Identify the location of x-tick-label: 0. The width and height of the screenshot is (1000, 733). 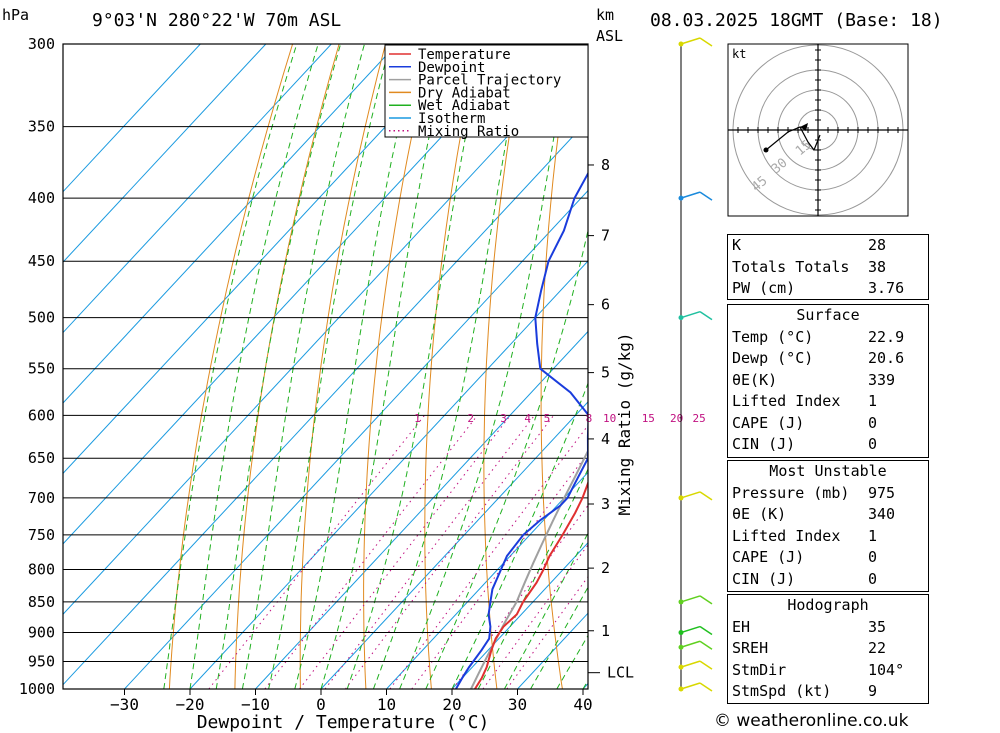
(321, 704).